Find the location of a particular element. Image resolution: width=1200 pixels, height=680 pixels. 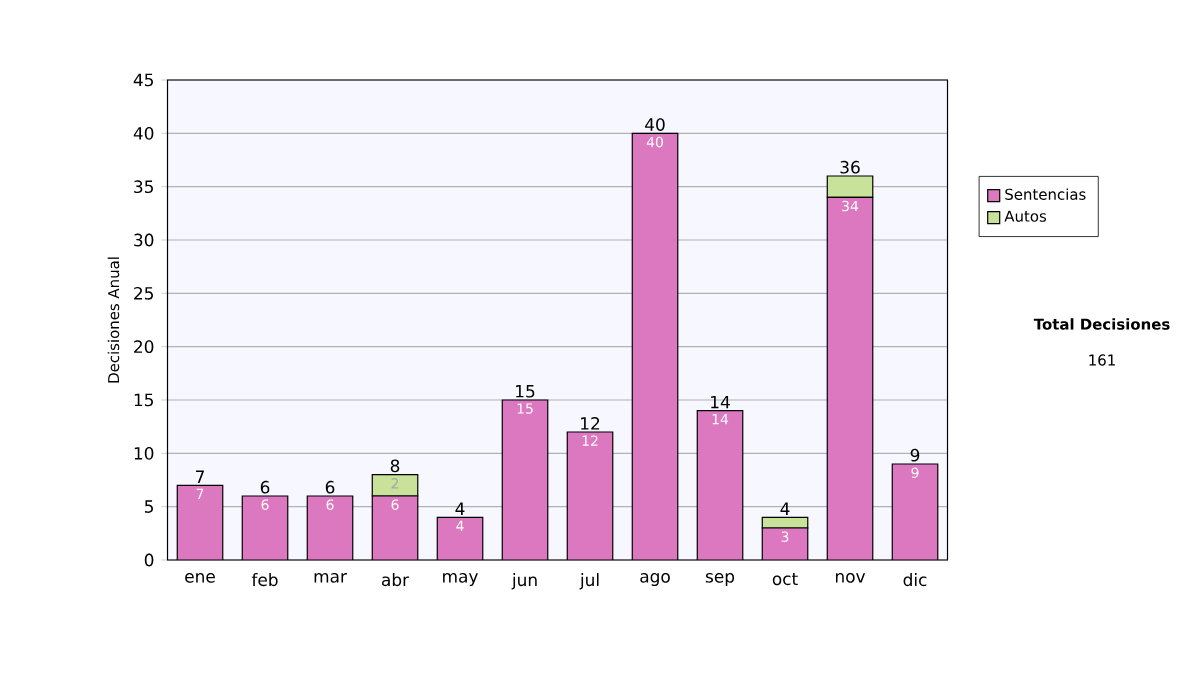

y-tick-label: 45 is located at coordinates (143, 80).